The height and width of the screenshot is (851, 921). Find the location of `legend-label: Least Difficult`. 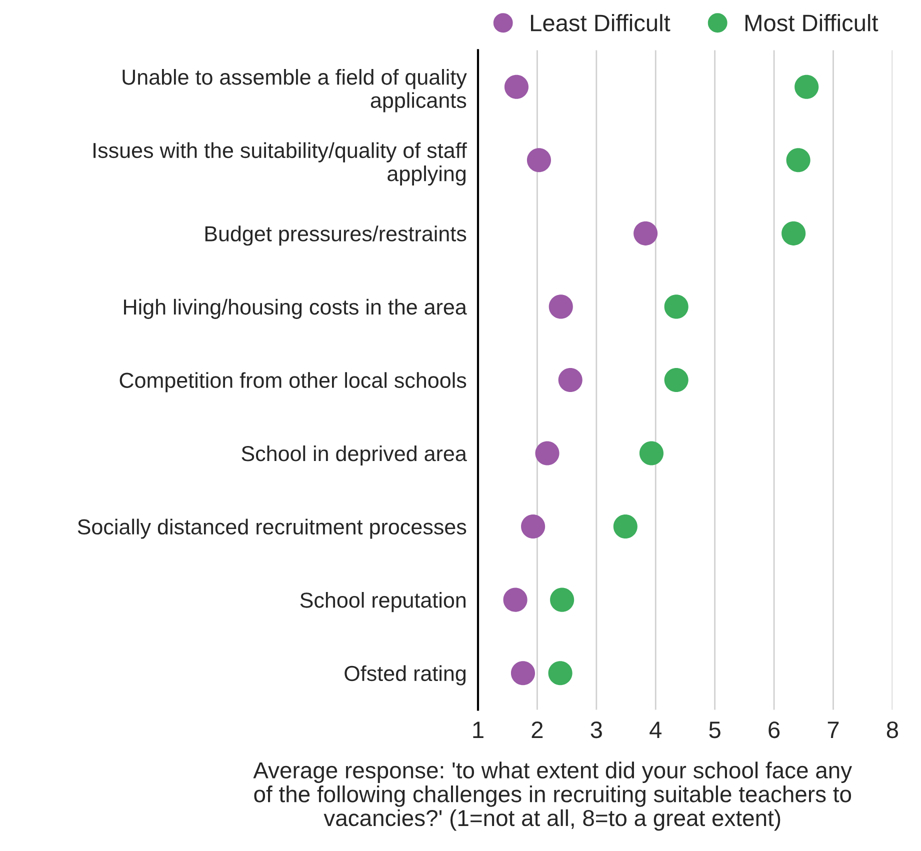

legend-label: Least Difficult is located at coordinates (600, 23).